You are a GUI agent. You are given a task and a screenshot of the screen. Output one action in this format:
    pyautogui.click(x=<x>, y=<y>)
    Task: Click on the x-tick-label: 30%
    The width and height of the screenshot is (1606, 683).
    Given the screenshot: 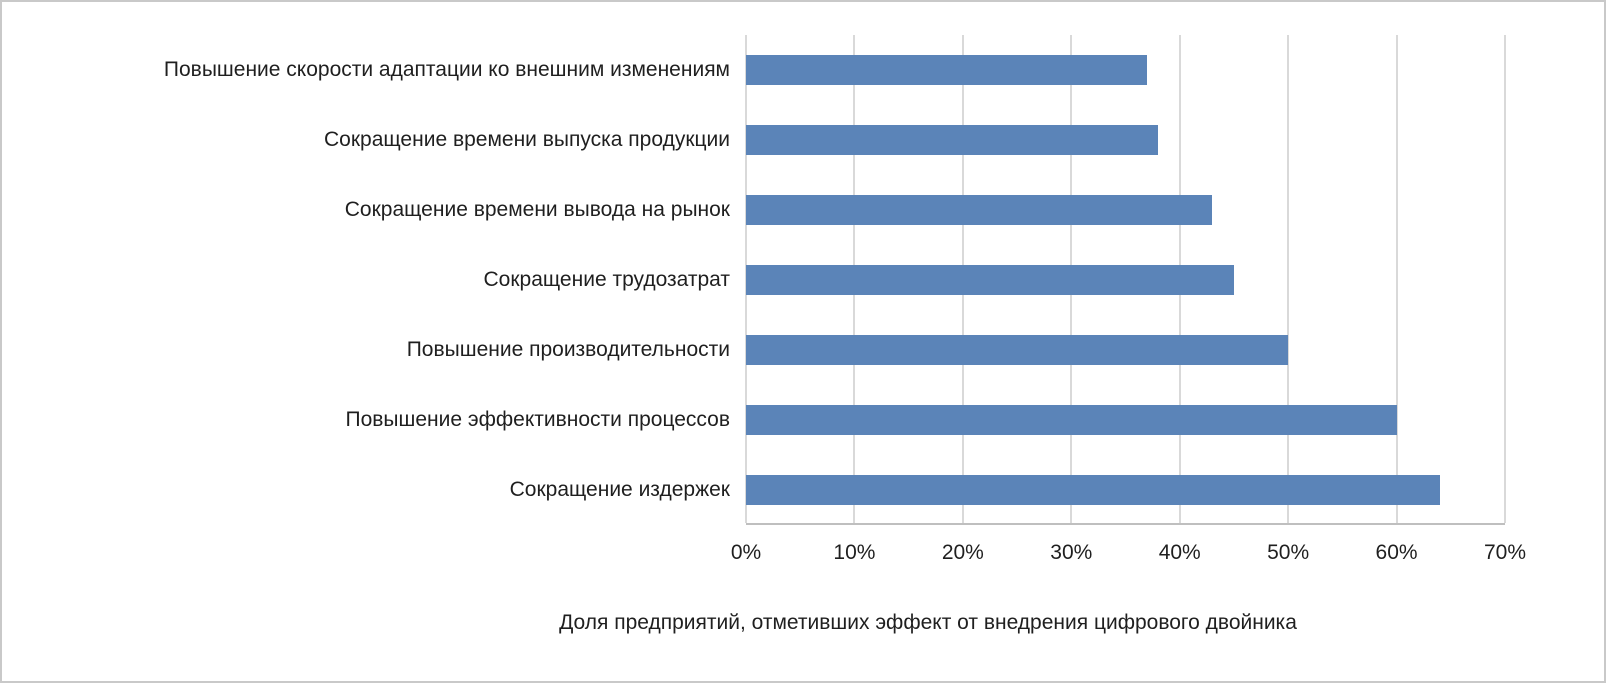 What is the action you would take?
    pyautogui.click(x=1071, y=552)
    